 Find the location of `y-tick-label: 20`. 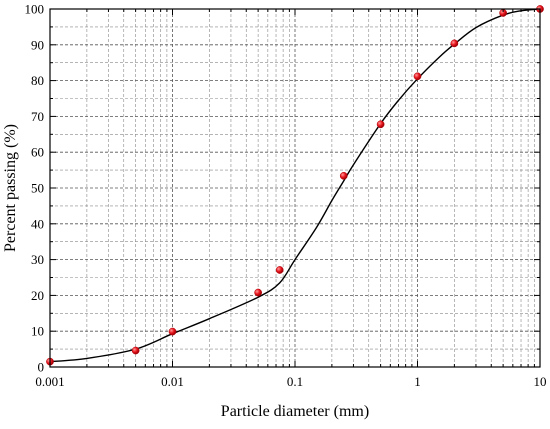

y-tick-label: 20 is located at coordinates (37, 295).